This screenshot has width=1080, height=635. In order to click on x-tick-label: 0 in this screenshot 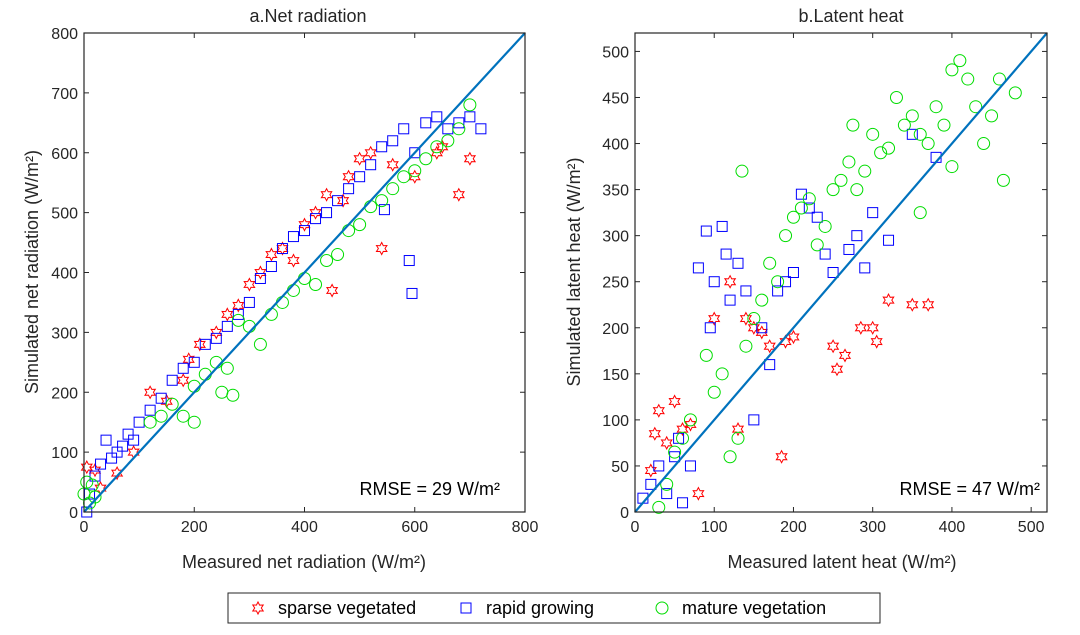, I will do `click(635, 527)`.